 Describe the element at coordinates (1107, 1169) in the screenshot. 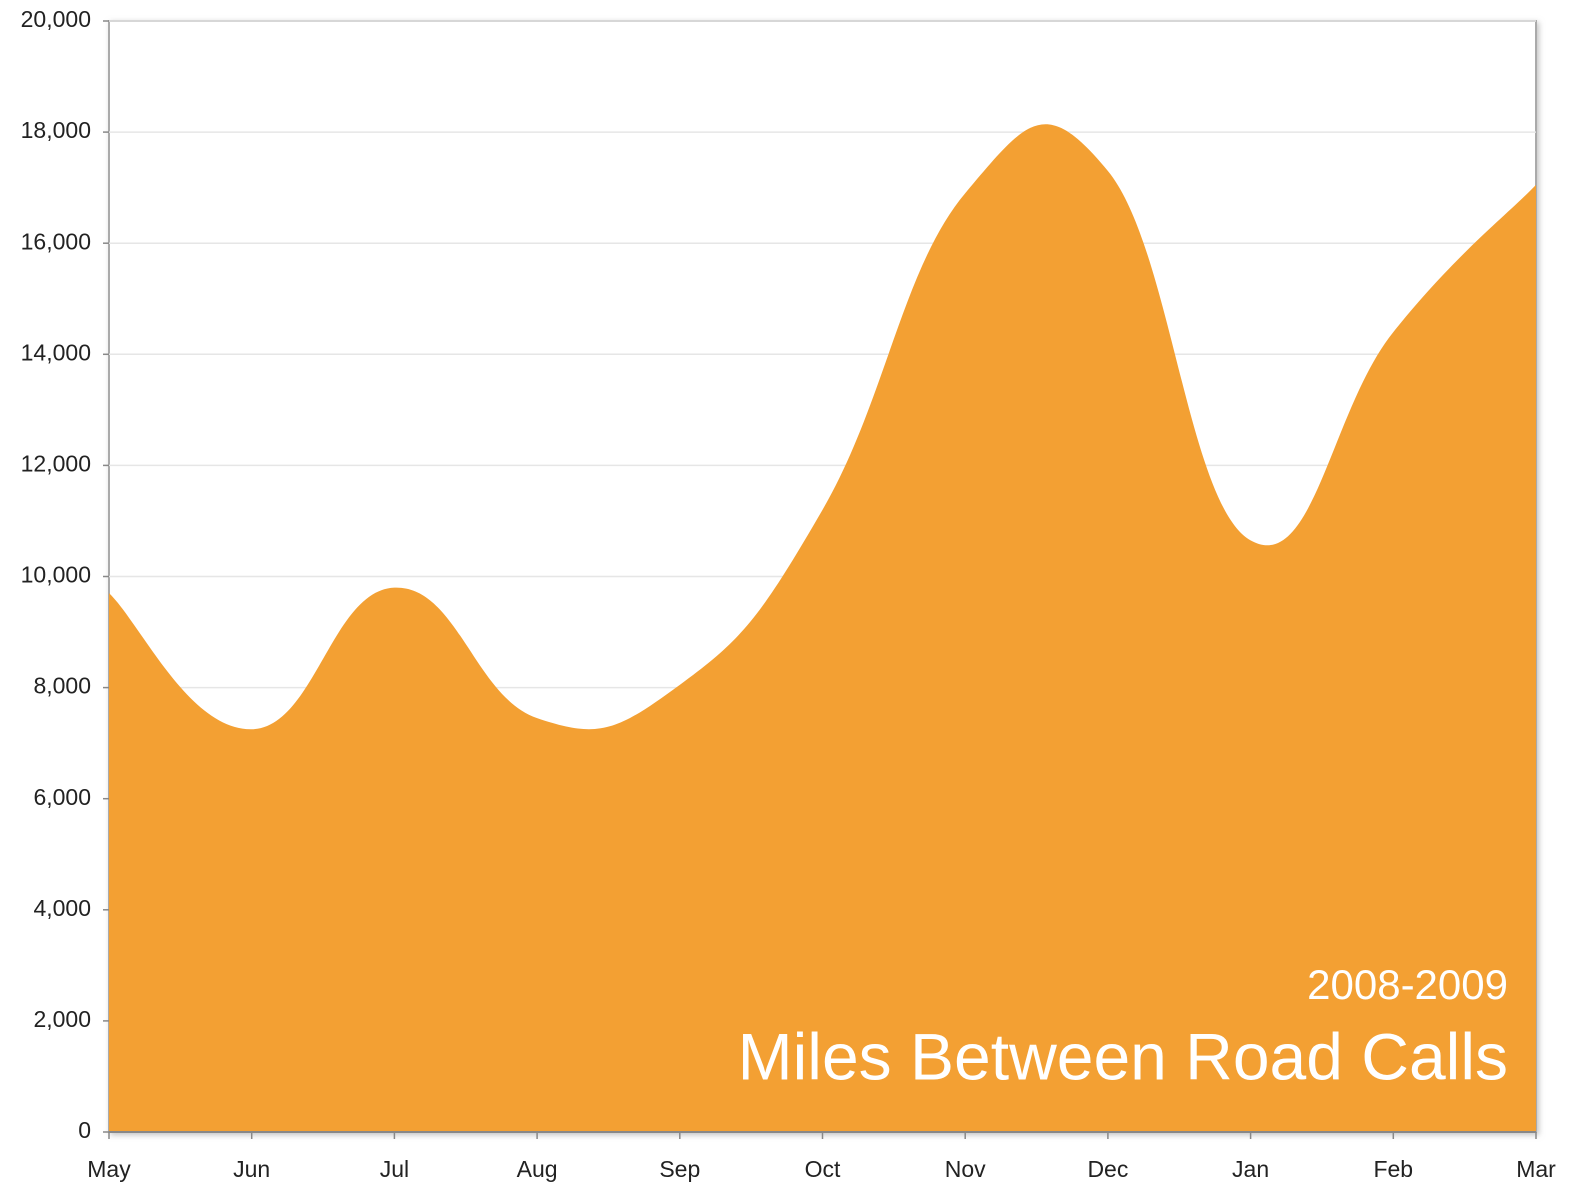

I see `x-tick-label: Dec` at that location.